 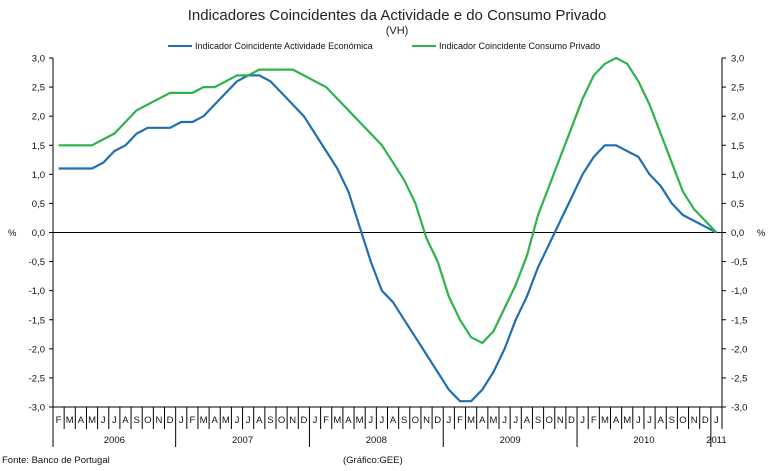 I want to click on y-tick-label-left: 0,5, so click(x=38, y=204).